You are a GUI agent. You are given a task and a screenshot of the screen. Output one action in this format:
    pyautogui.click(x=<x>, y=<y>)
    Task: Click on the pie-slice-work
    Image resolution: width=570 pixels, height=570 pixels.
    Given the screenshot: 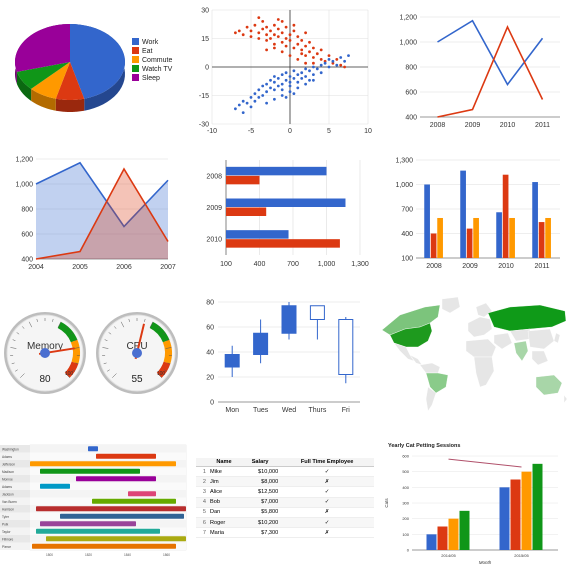 What is the action you would take?
    pyautogui.click(x=97, y=61)
    